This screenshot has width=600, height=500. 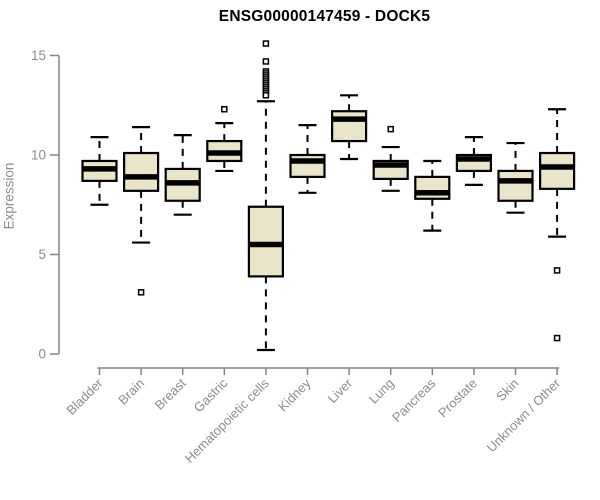 What do you see at coordinates (84, 396) in the screenshot?
I see `x-tick-label-0: Bladder` at bounding box center [84, 396].